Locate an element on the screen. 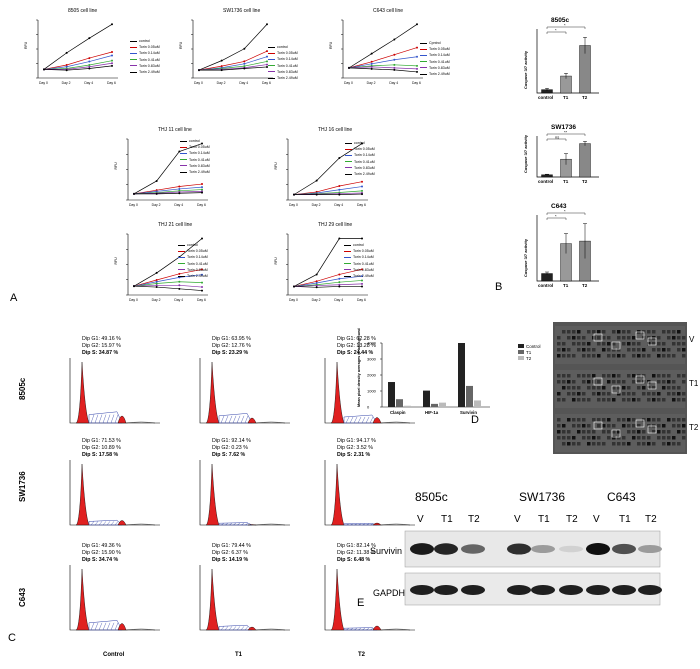 The height and width of the screenshot is (669, 700). legend-item: Cpntrol is located at coordinates (435, 43).